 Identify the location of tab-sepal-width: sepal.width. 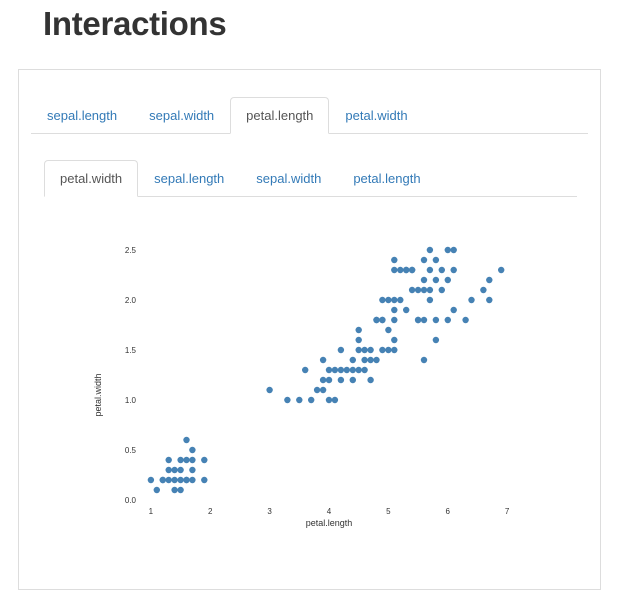
(182, 115).